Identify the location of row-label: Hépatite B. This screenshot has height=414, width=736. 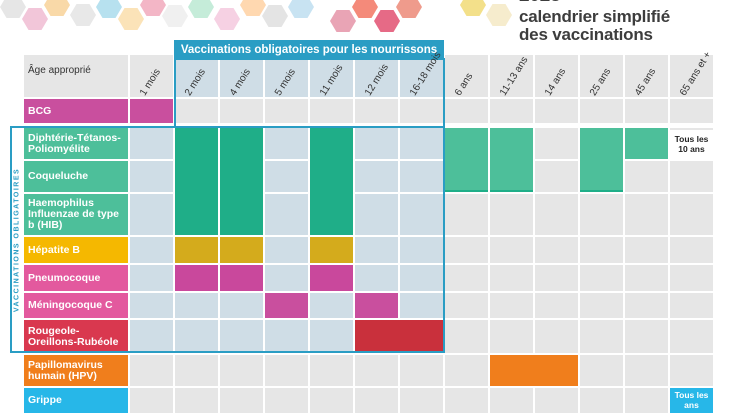
(76, 250).